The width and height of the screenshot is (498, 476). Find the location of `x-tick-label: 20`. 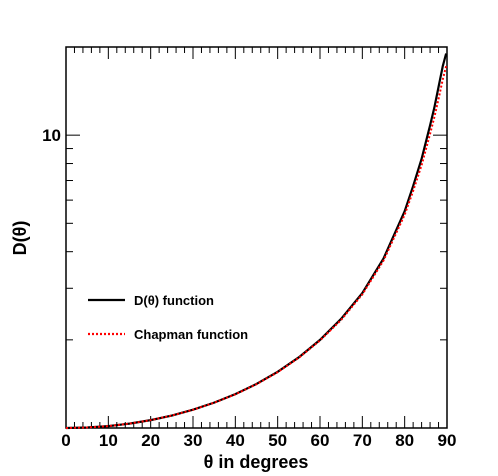

x-tick-label: 20 is located at coordinates (150, 440).